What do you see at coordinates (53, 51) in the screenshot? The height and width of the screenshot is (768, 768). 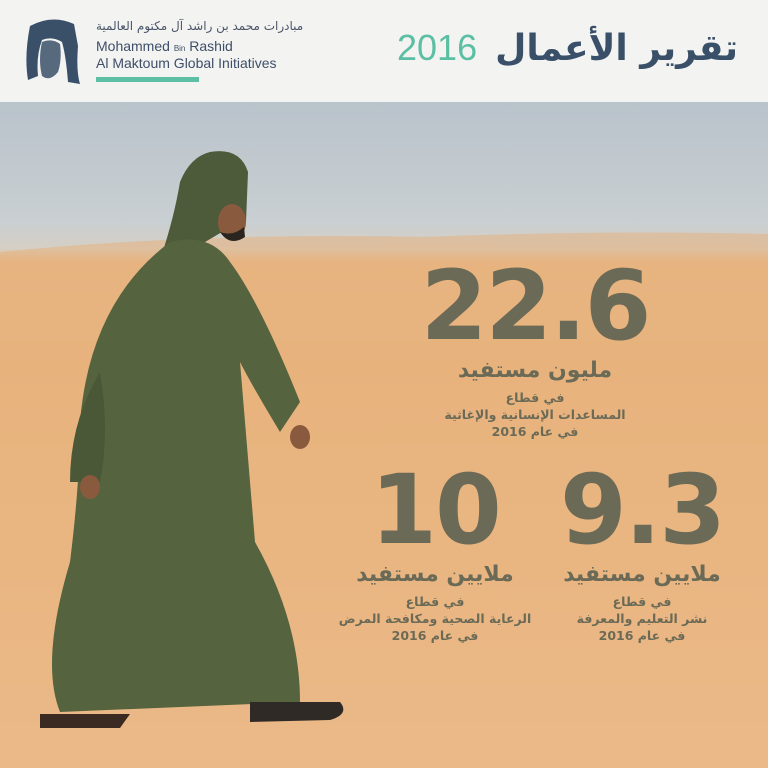 I see `logo-portrait-icon` at bounding box center [53, 51].